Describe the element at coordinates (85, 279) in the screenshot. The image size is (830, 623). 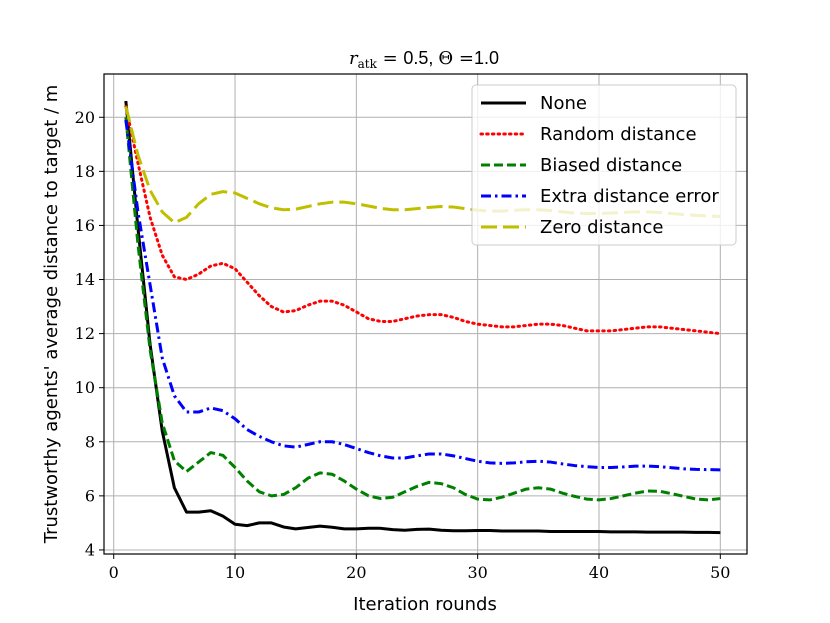
I see `y-tick-label: 14` at that location.